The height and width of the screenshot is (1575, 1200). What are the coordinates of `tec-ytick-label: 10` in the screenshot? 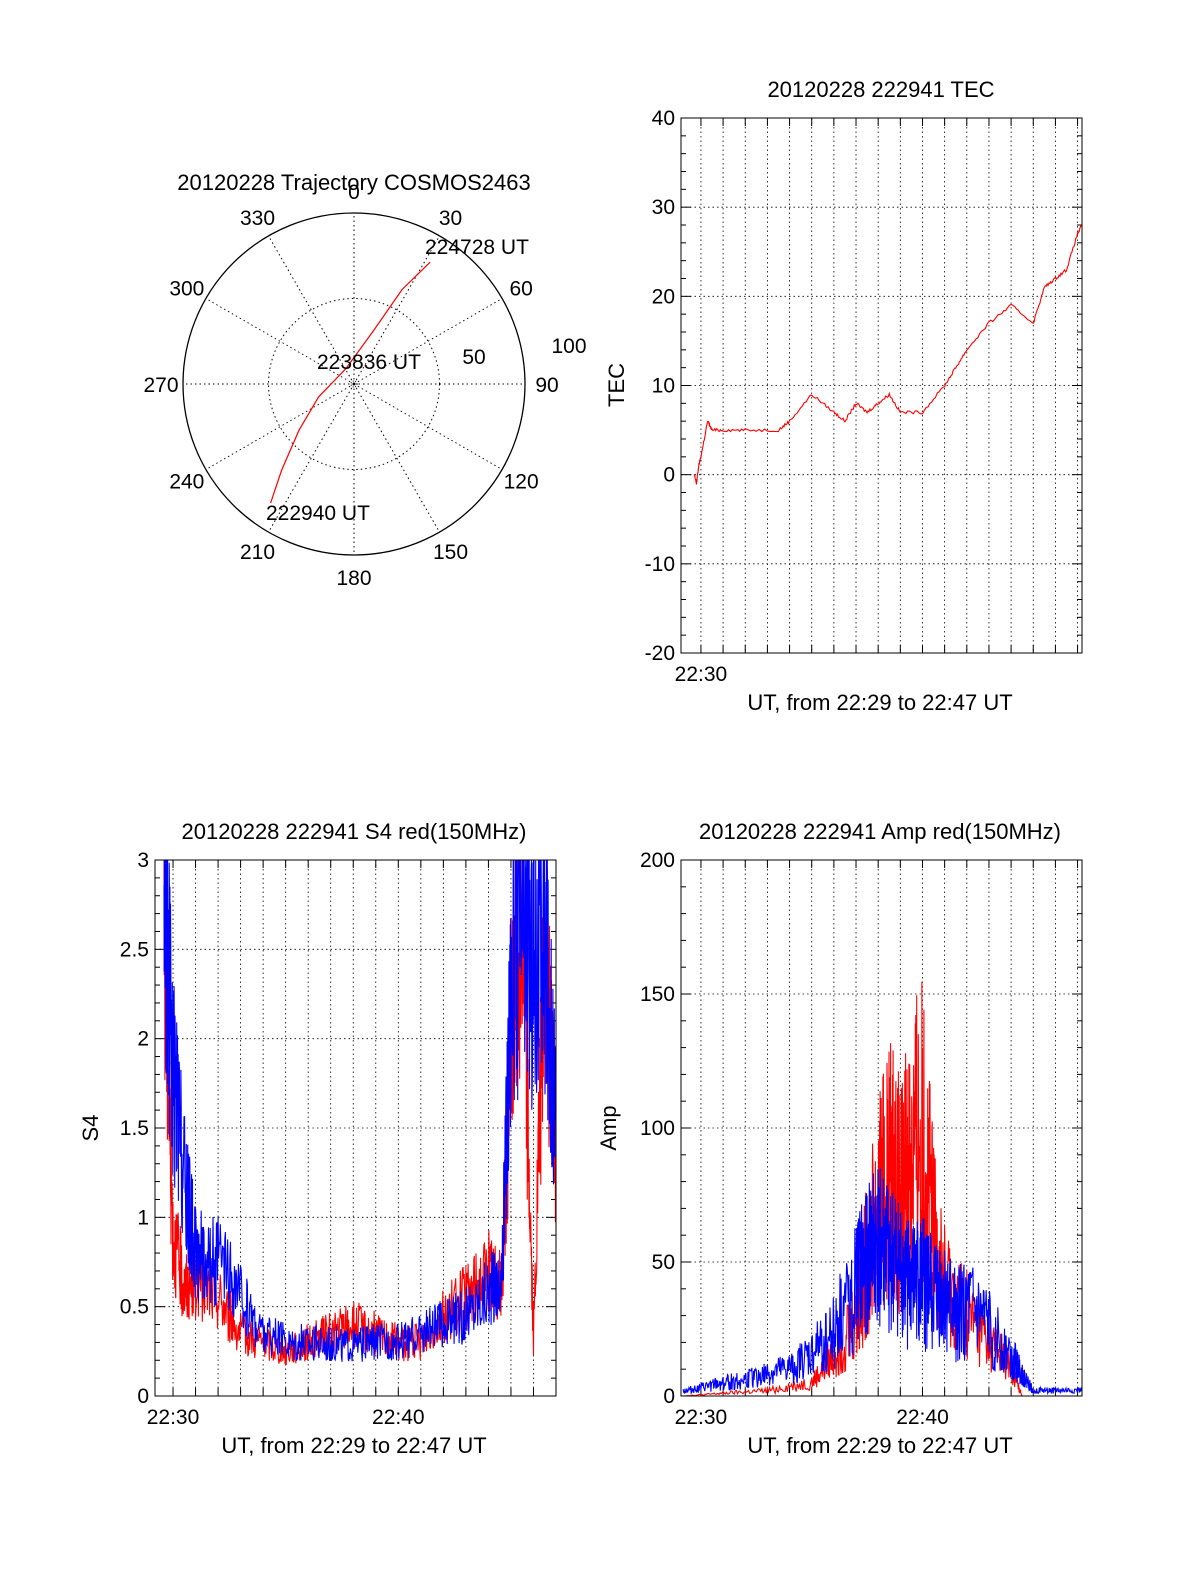 It's located at (663, 386).